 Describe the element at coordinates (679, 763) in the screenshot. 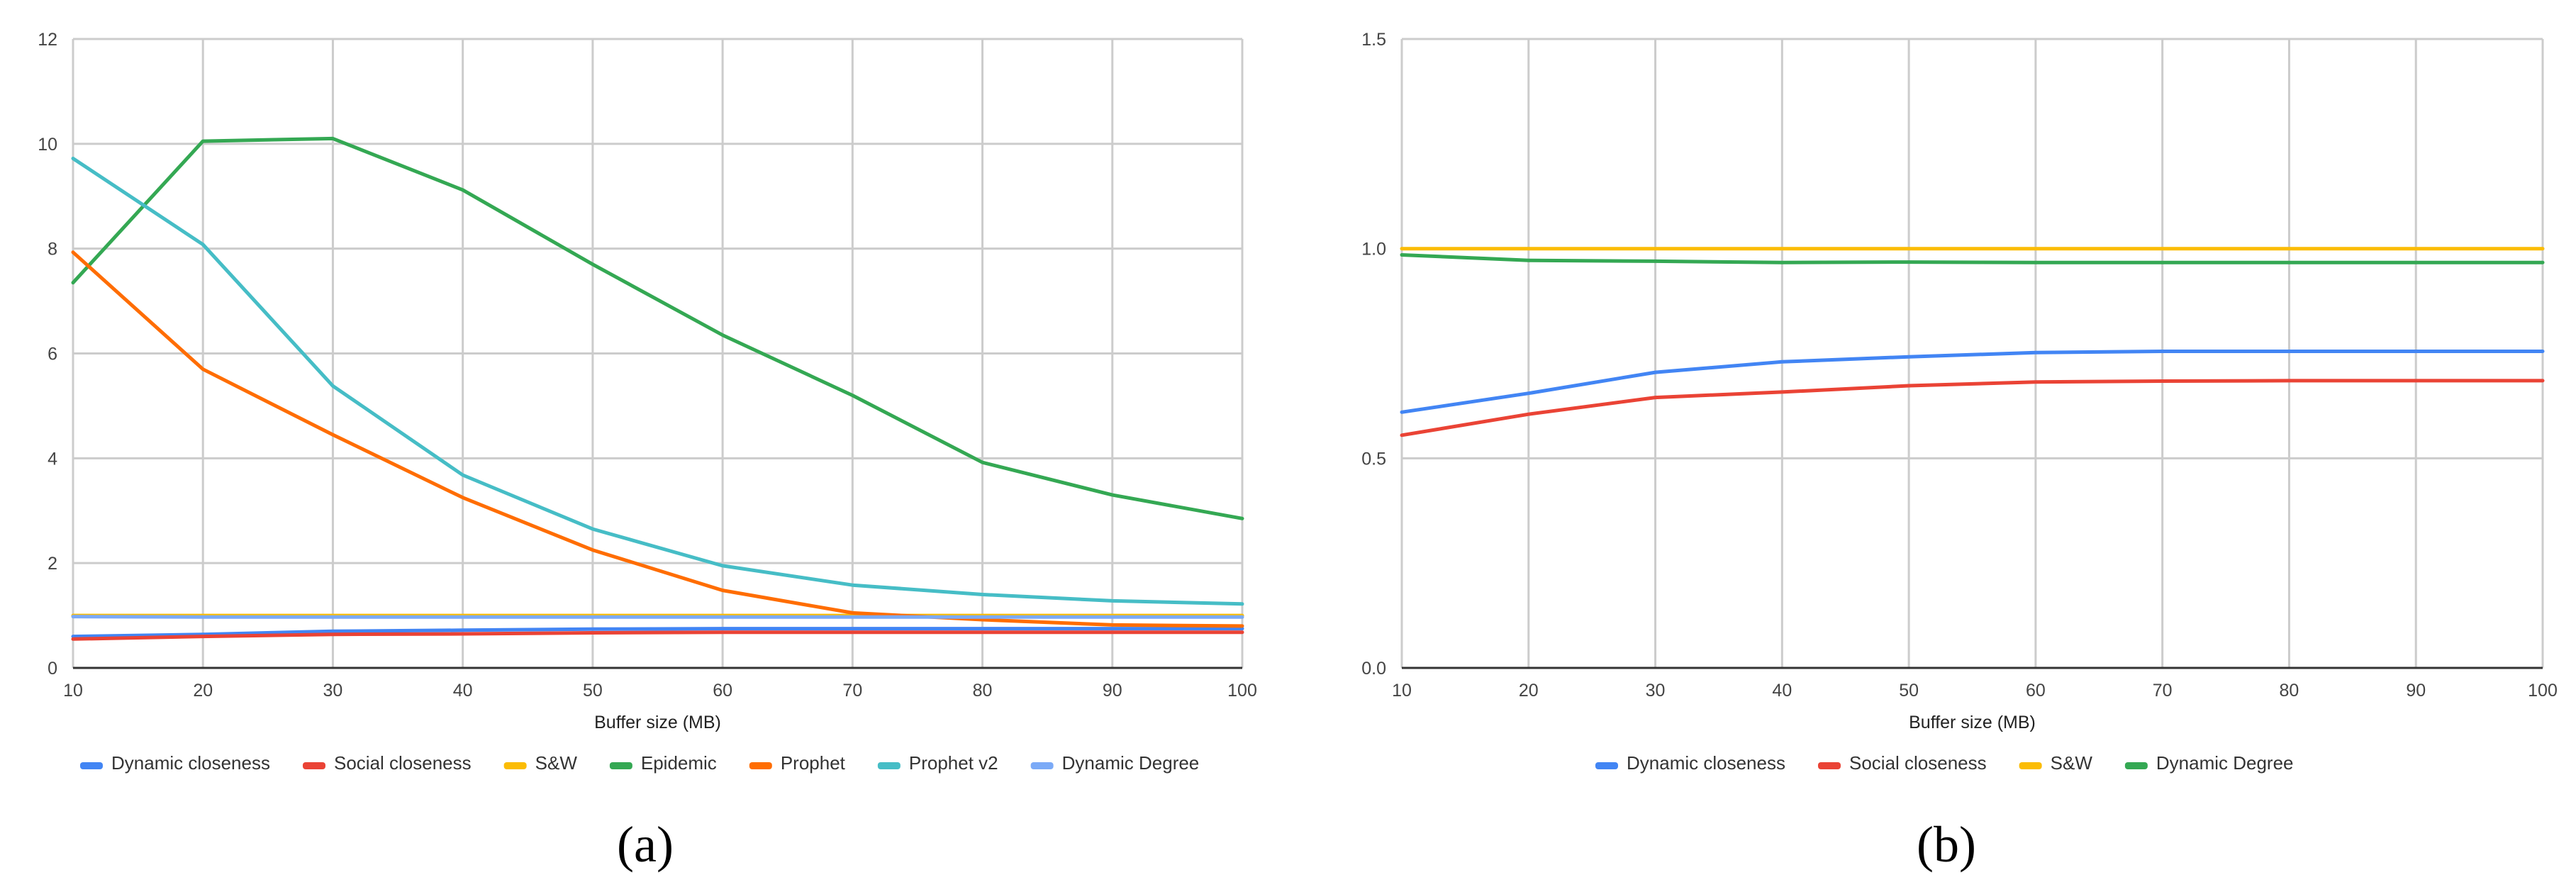

I see `legend-label-epidemic: Epidemic` at that location.